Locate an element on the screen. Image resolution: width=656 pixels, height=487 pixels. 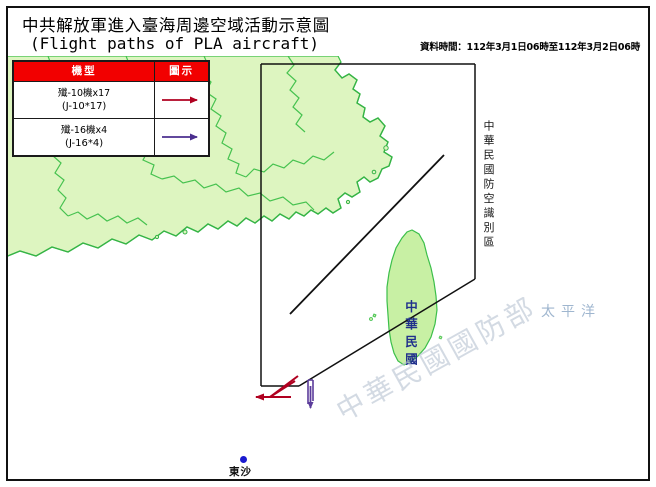
legend-row-j16: 殲-16機x4 (J-16*4) is located at coordinates (110, 137).